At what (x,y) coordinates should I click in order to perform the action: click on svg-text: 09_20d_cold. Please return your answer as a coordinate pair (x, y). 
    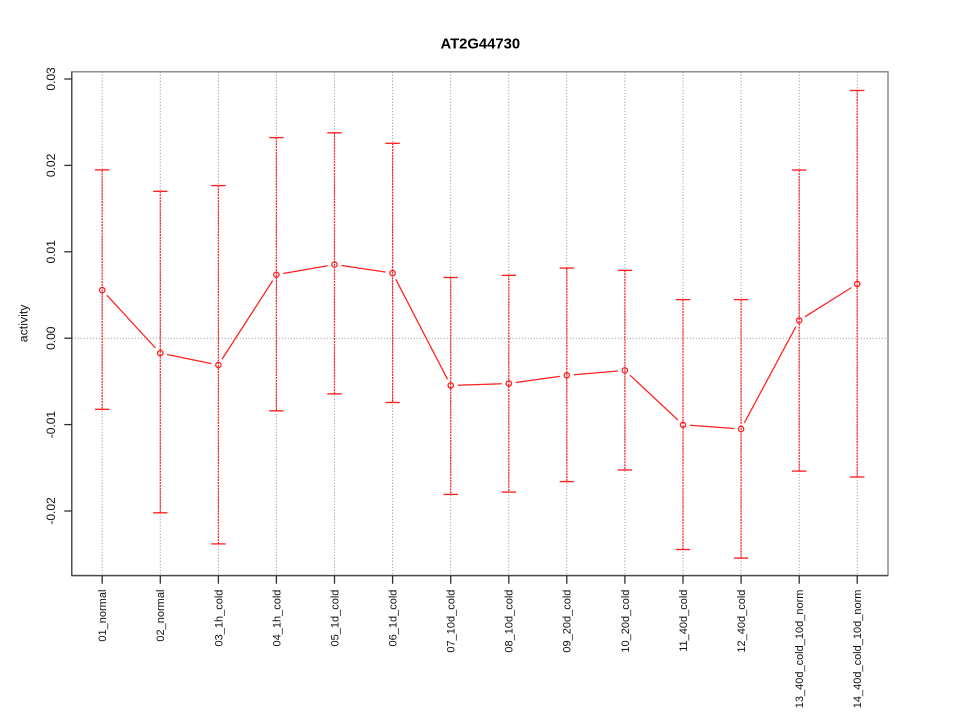
    Looking at the image, I should click on (568, 621).